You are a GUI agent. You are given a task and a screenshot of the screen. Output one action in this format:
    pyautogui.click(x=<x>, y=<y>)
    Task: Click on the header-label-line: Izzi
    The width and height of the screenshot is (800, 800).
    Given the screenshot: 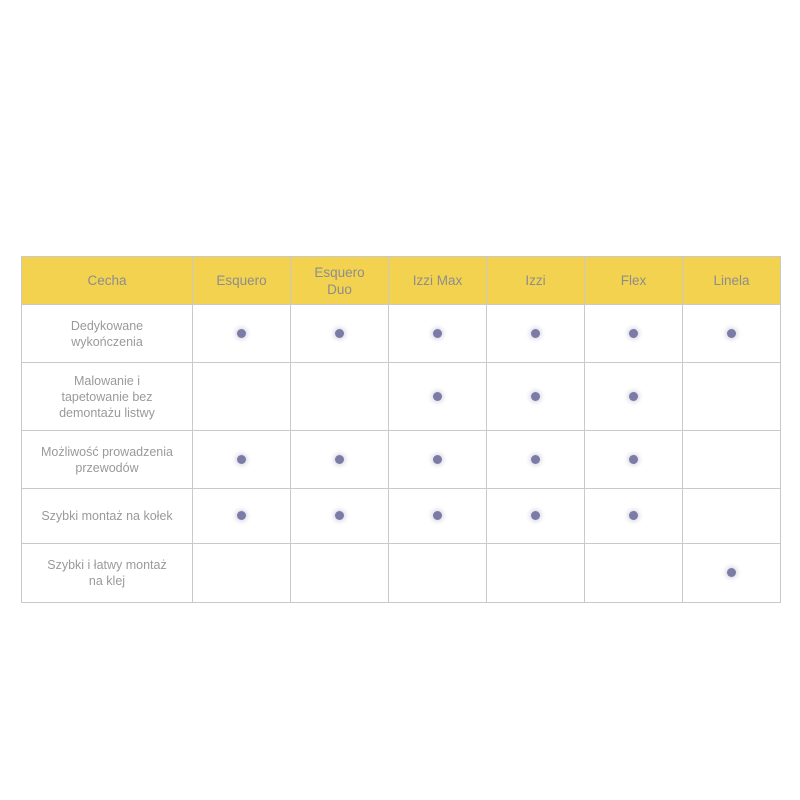 What is the action you would take?
    pyautogui.click(x=535, y=280)
    